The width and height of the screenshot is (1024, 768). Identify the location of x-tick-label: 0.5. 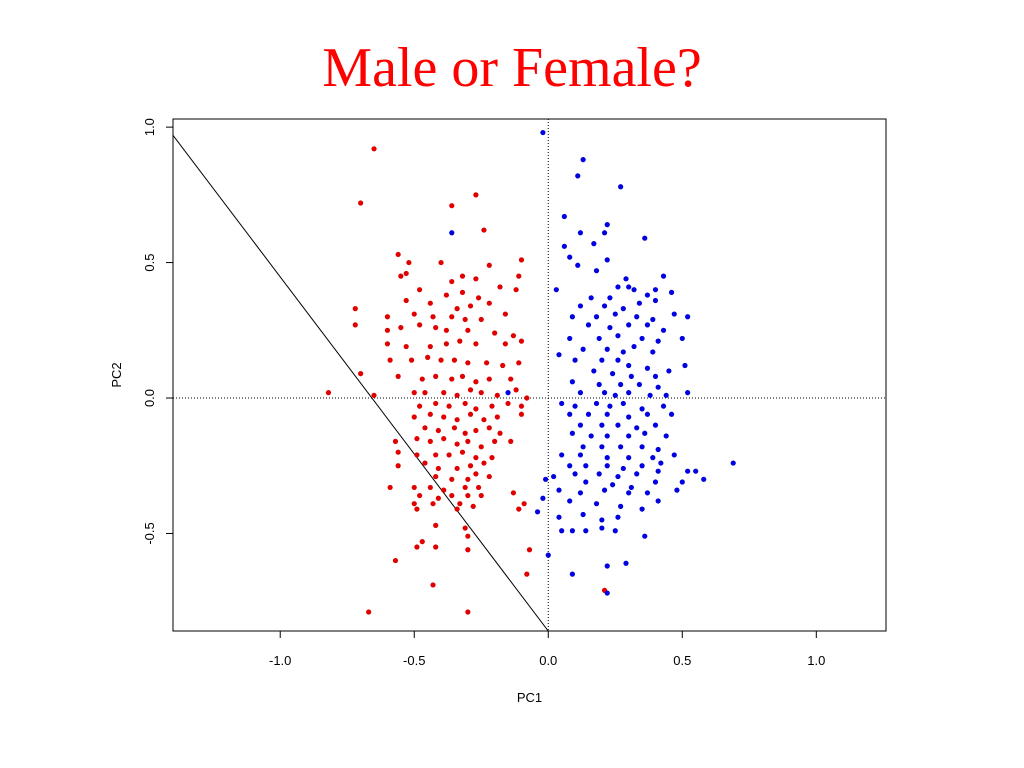
(682, 660).